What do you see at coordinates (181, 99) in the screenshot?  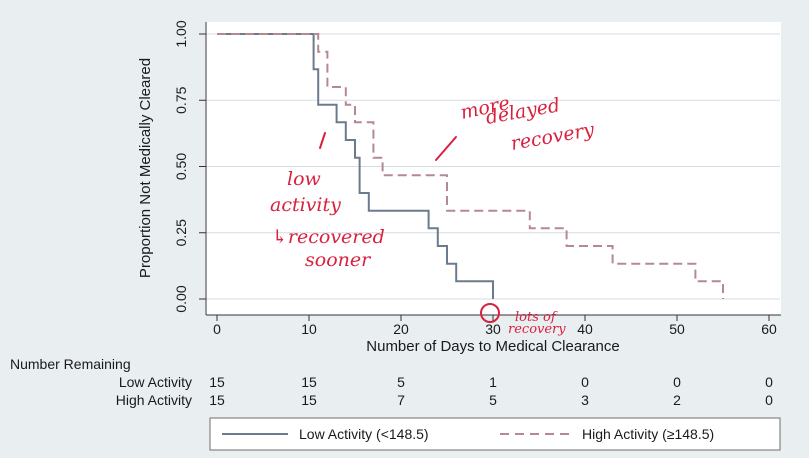 I see `y-tick-label: 0.75` at bounding box center [181, 99].